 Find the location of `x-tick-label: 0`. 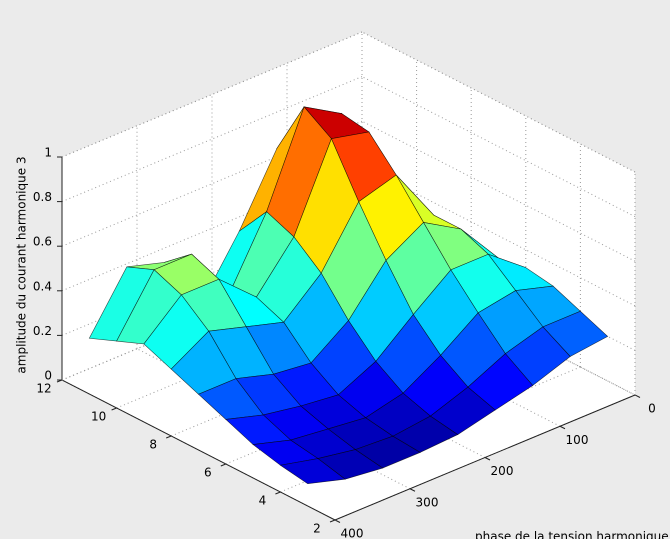

x-tick-label: 0 is located at coordinates (652, 409).